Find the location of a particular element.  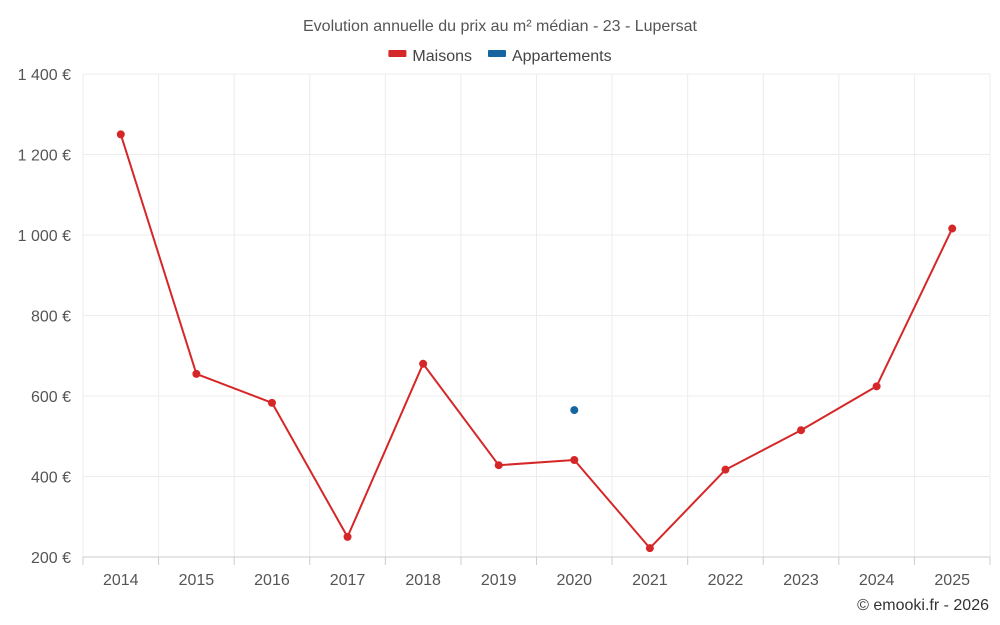

legend-item-maisons: Maisons is located at coordinates (430, 56).